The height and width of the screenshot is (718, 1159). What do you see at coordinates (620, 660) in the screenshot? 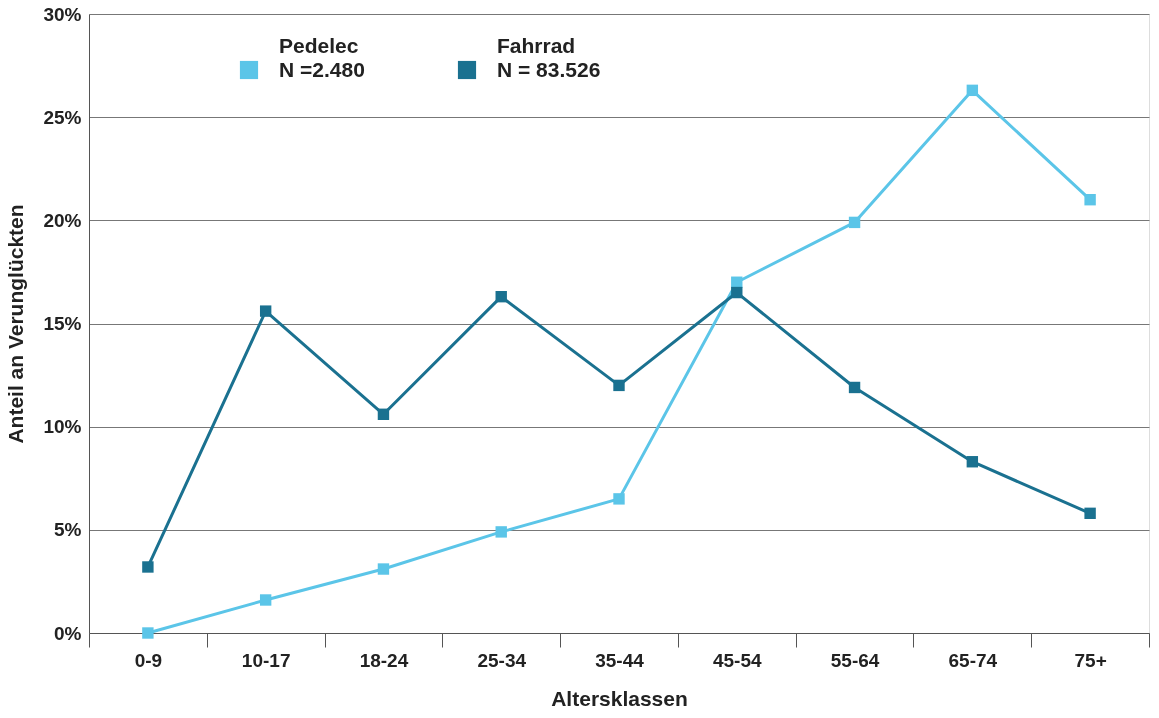
I see `x-tick-label: 35-44` at bounding box center [620, 660].